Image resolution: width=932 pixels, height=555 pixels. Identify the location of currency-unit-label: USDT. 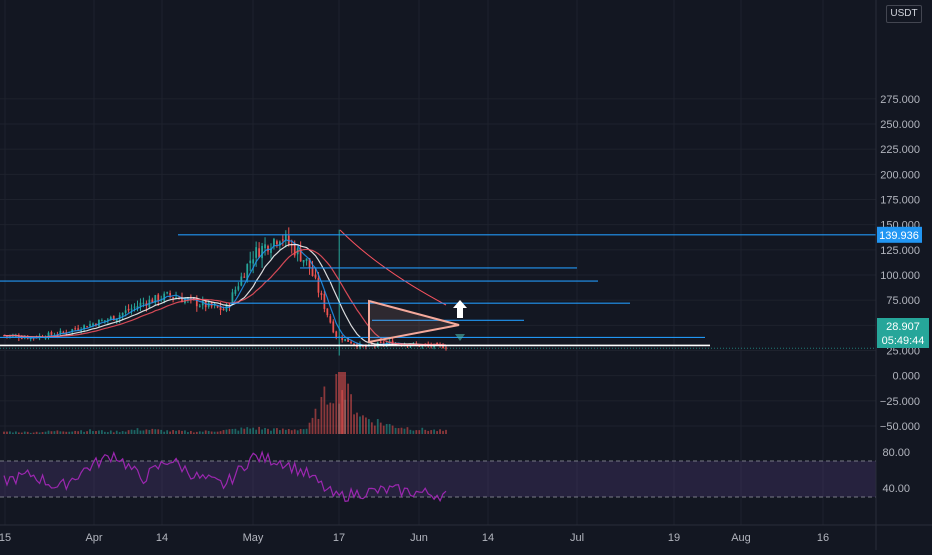
(904, 14).